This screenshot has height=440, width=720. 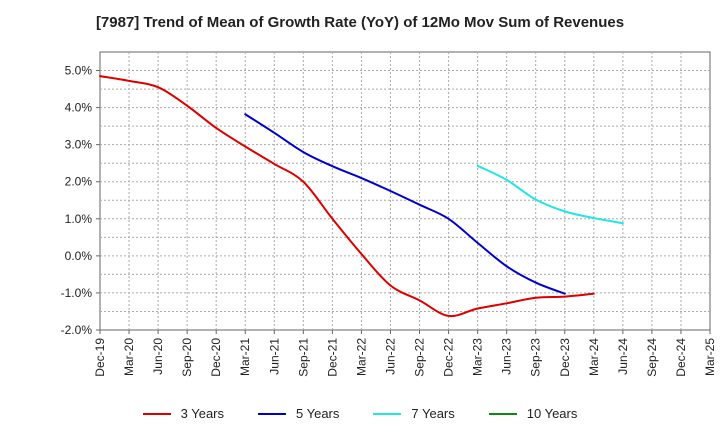 I want to click on x-tick-label: Sep-20, so click(x=187, y=357).